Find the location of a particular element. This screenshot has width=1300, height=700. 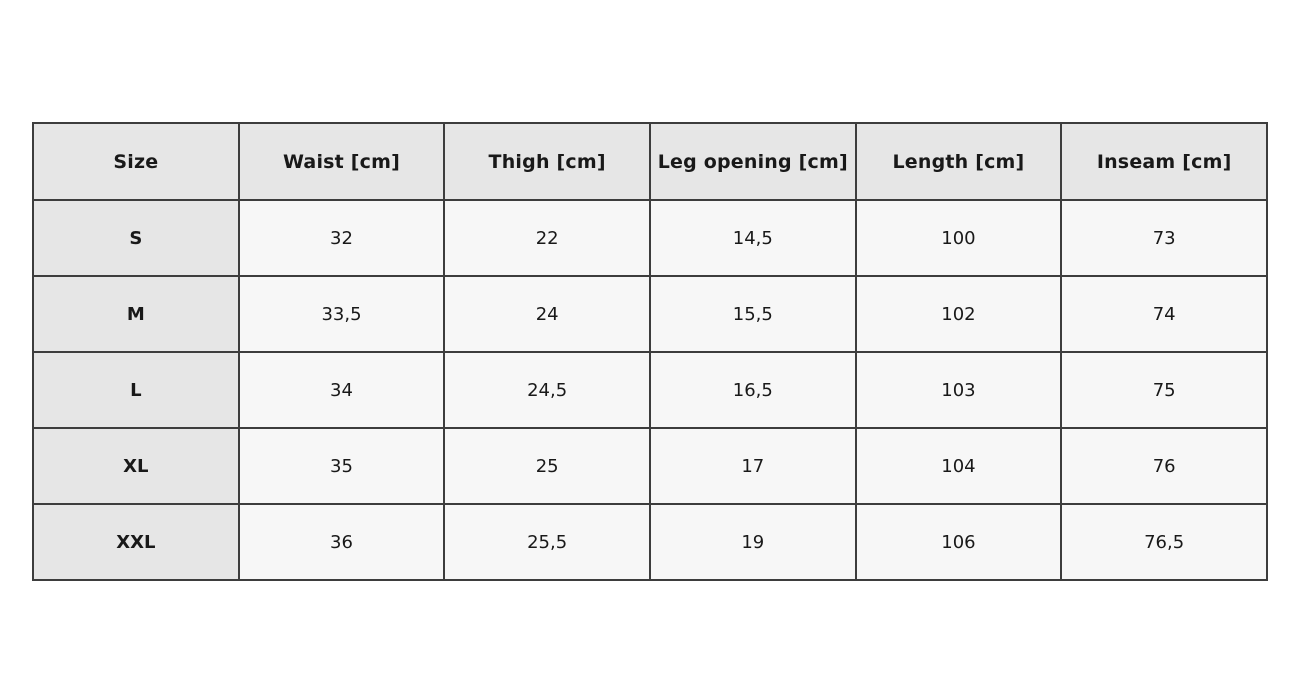

value-cell: 15,5 is located at coordinates (752, 314).